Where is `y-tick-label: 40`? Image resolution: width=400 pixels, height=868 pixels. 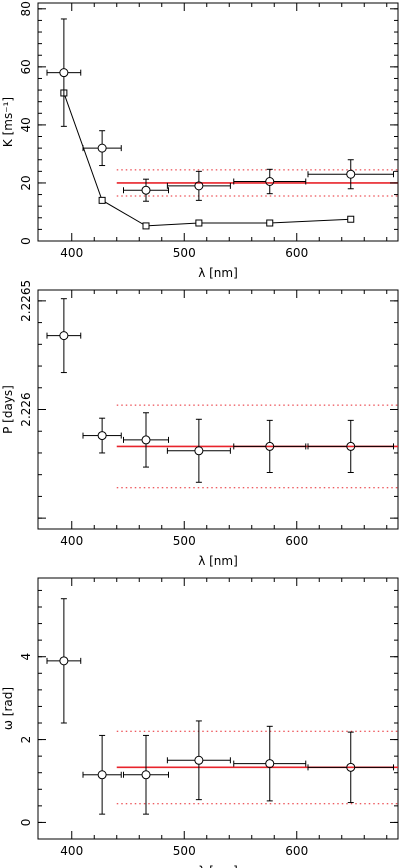 y-tick-label: 40 is located at coordinates (26, 124).